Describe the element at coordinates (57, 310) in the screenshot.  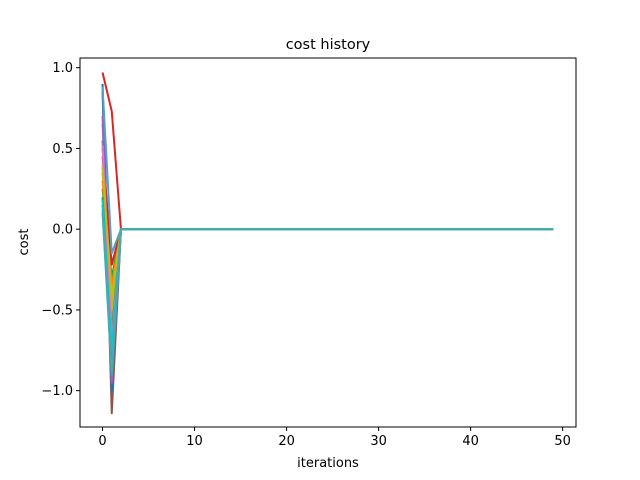
I see `y-tick-label: −0.5` at that location.